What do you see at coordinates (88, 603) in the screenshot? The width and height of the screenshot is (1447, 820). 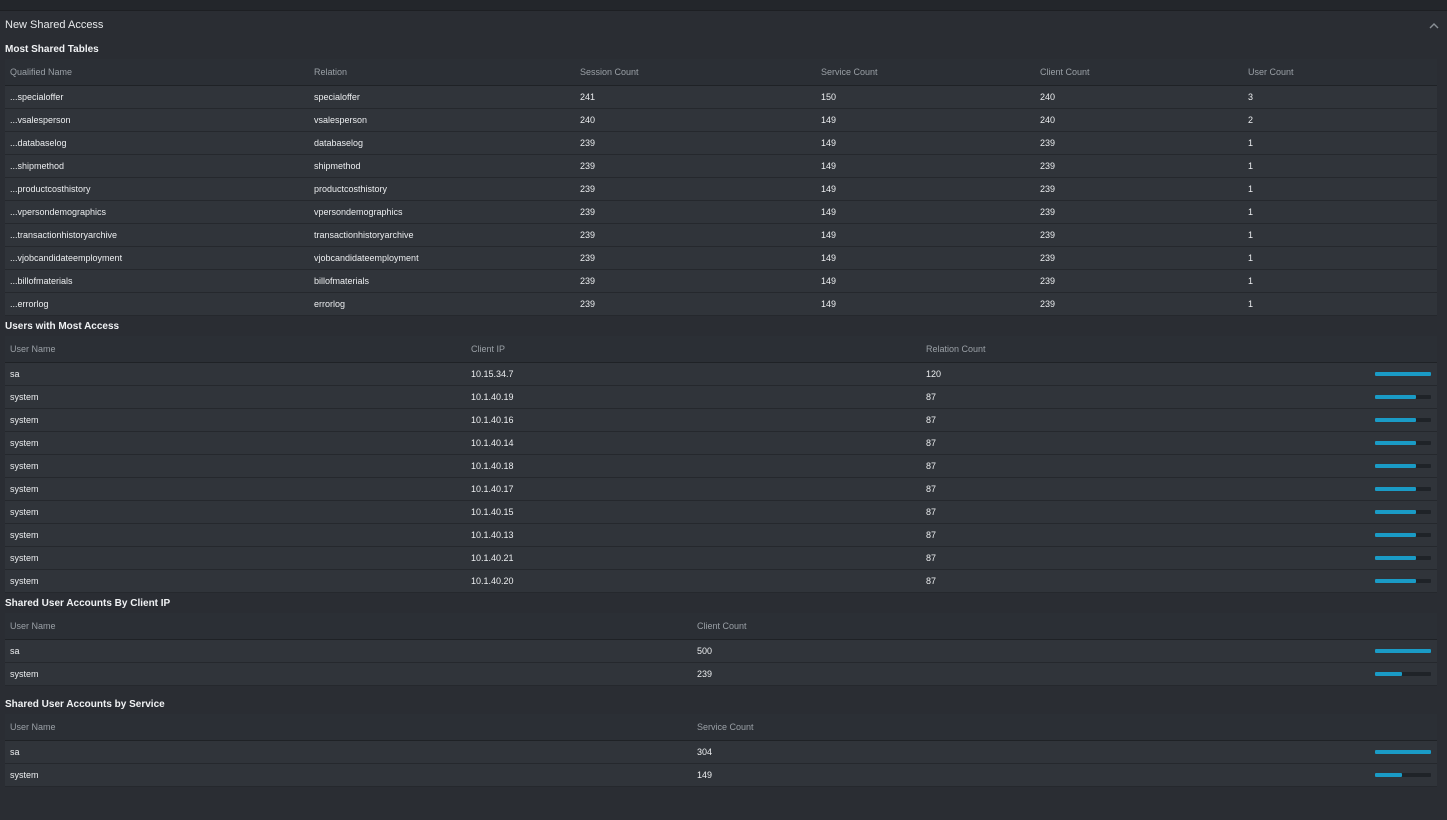 I see `shared-by-client-ip-title: Shared User Accounts By Client IP` at bounding box center [88, 603].